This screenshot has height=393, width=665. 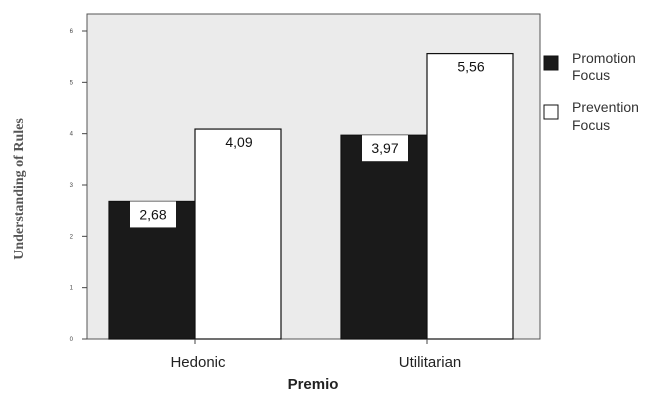 What do you see at coordinates (591, 125) in the screenshot?
I see `legend-label-prevention-line2: Focus` at bounding box center [591, 125].